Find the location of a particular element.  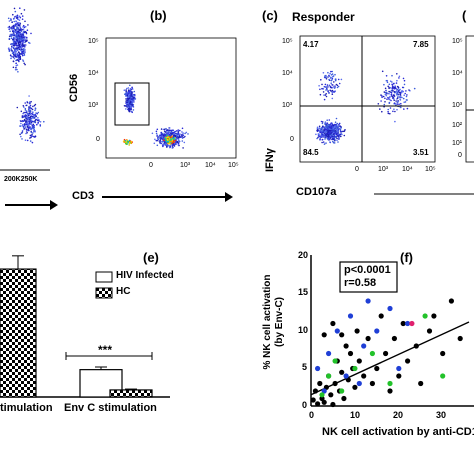

panel-c-event-dot is located at coordinates (335, 140).